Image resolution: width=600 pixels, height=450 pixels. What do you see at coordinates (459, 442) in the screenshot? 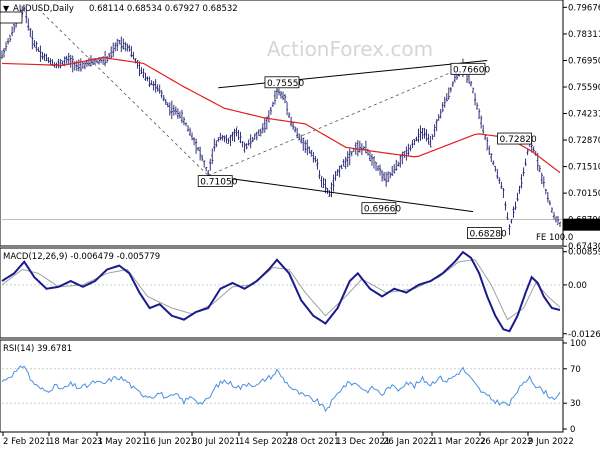
I see `x-tick-label: 11 Mar 2022` at bounding box center [459, 442].